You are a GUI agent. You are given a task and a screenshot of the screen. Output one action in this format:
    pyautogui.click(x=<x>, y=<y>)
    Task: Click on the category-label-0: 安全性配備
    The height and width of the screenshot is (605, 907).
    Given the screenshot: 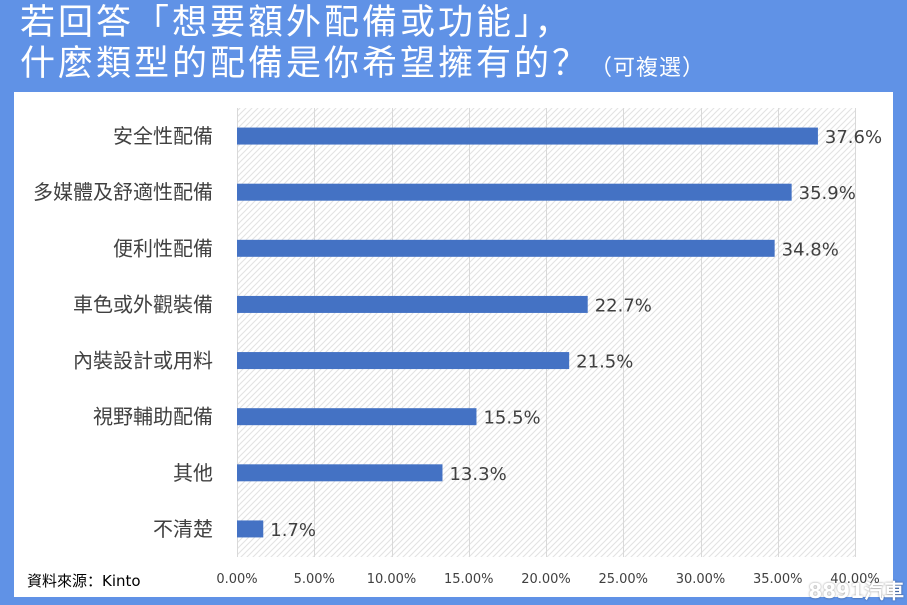 What is the action you would take?
    pyautogui.click(x=163, y=136)
    